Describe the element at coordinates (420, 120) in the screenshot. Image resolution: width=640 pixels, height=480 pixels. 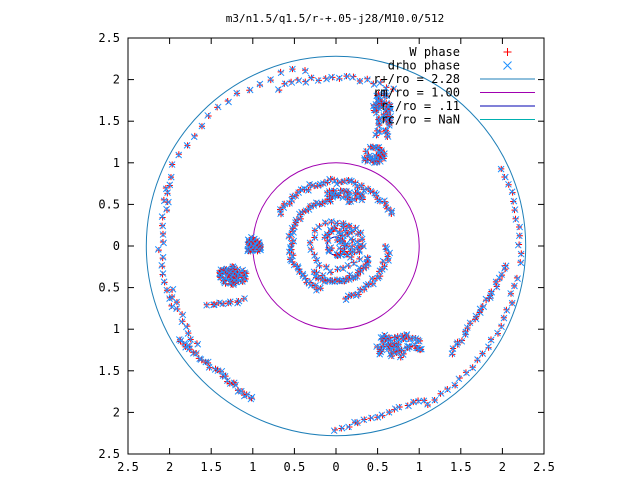
I see `legend-label: rc/ro = NaN` at that location.